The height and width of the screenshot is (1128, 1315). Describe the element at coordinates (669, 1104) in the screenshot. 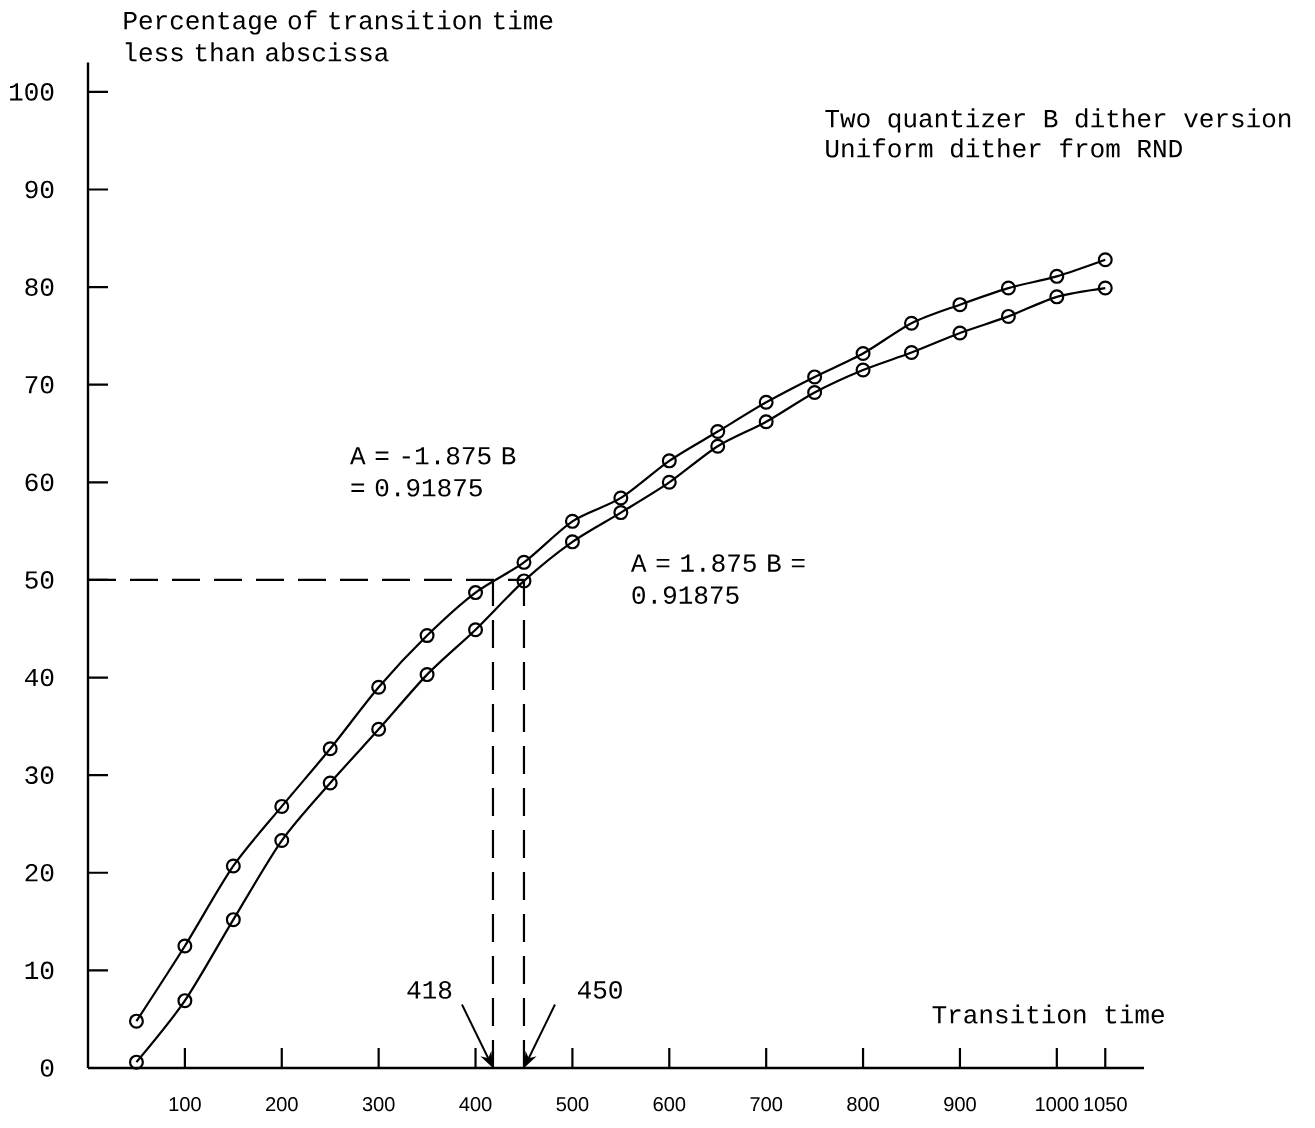

I see `x-tick-label: 600` at that location.